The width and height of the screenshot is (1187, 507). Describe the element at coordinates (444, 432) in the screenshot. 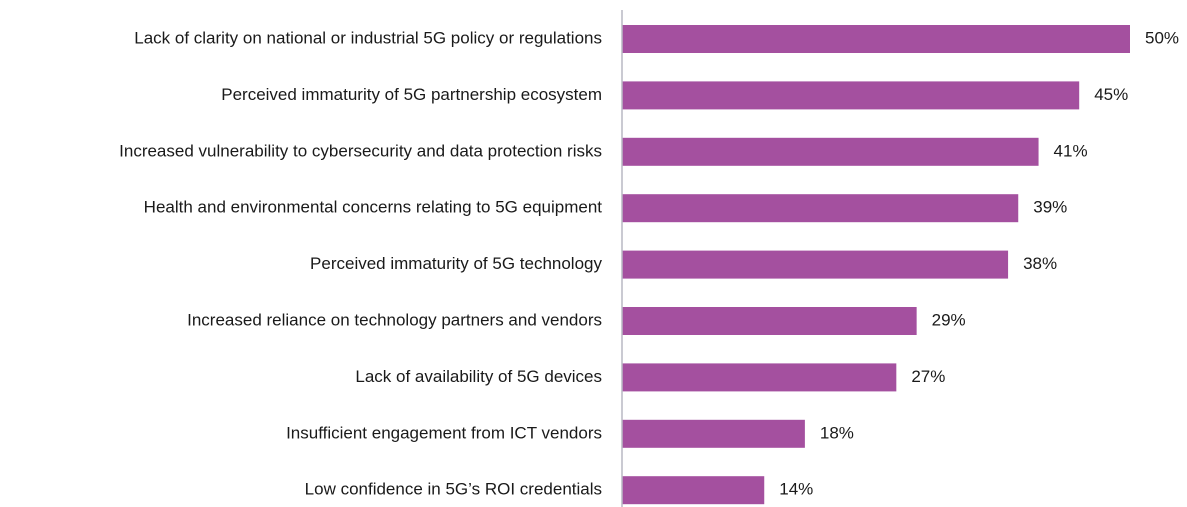

I see `category-label: Insufficient engagement from ICT vendors` at that location.